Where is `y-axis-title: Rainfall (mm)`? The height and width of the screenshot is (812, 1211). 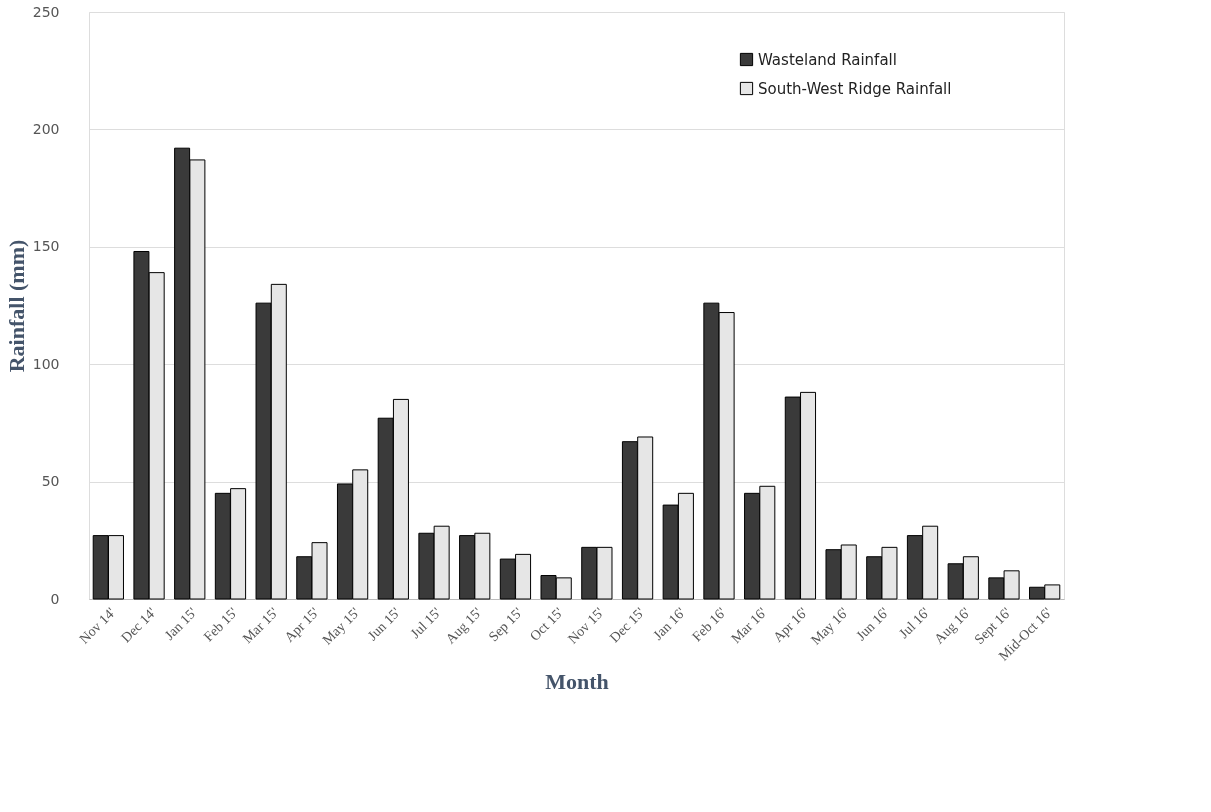 y-axis-title: Rainfall (mm) is located at coordinates (16, 306).